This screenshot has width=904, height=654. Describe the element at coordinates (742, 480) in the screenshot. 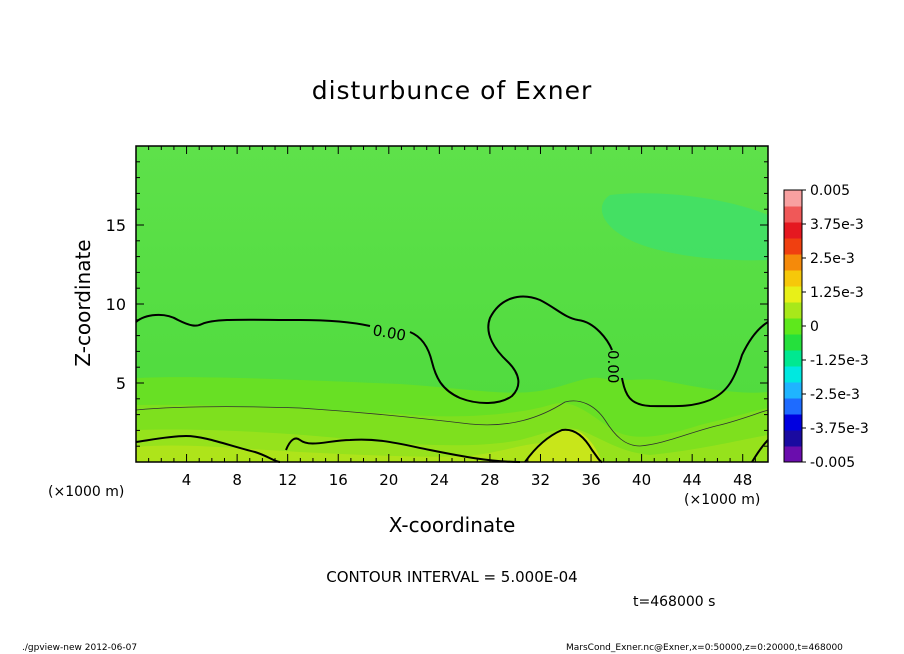

I see `x-tick-label: 48` at that location.